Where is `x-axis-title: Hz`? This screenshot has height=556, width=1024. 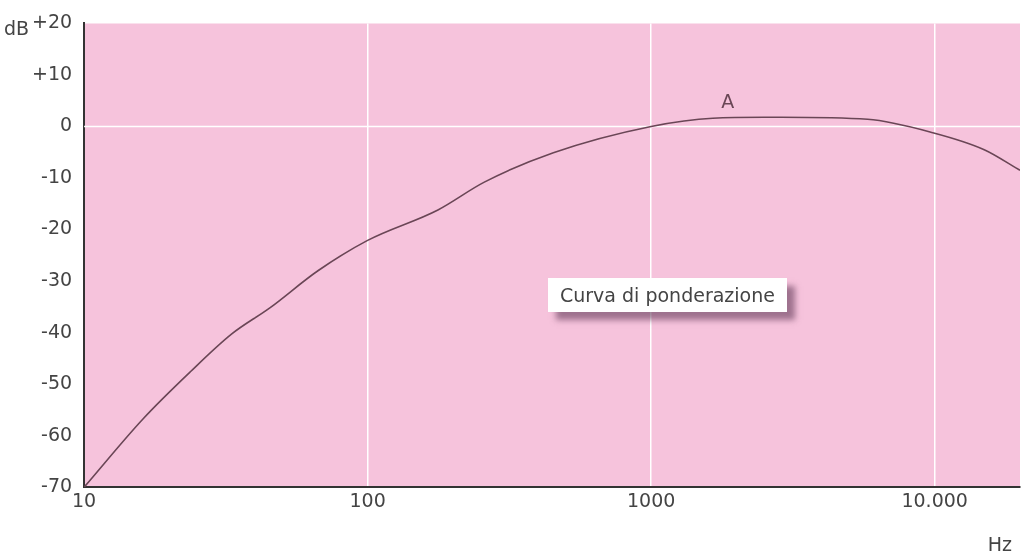
x-axis-title: Hz is located at coordinates (999, 544).